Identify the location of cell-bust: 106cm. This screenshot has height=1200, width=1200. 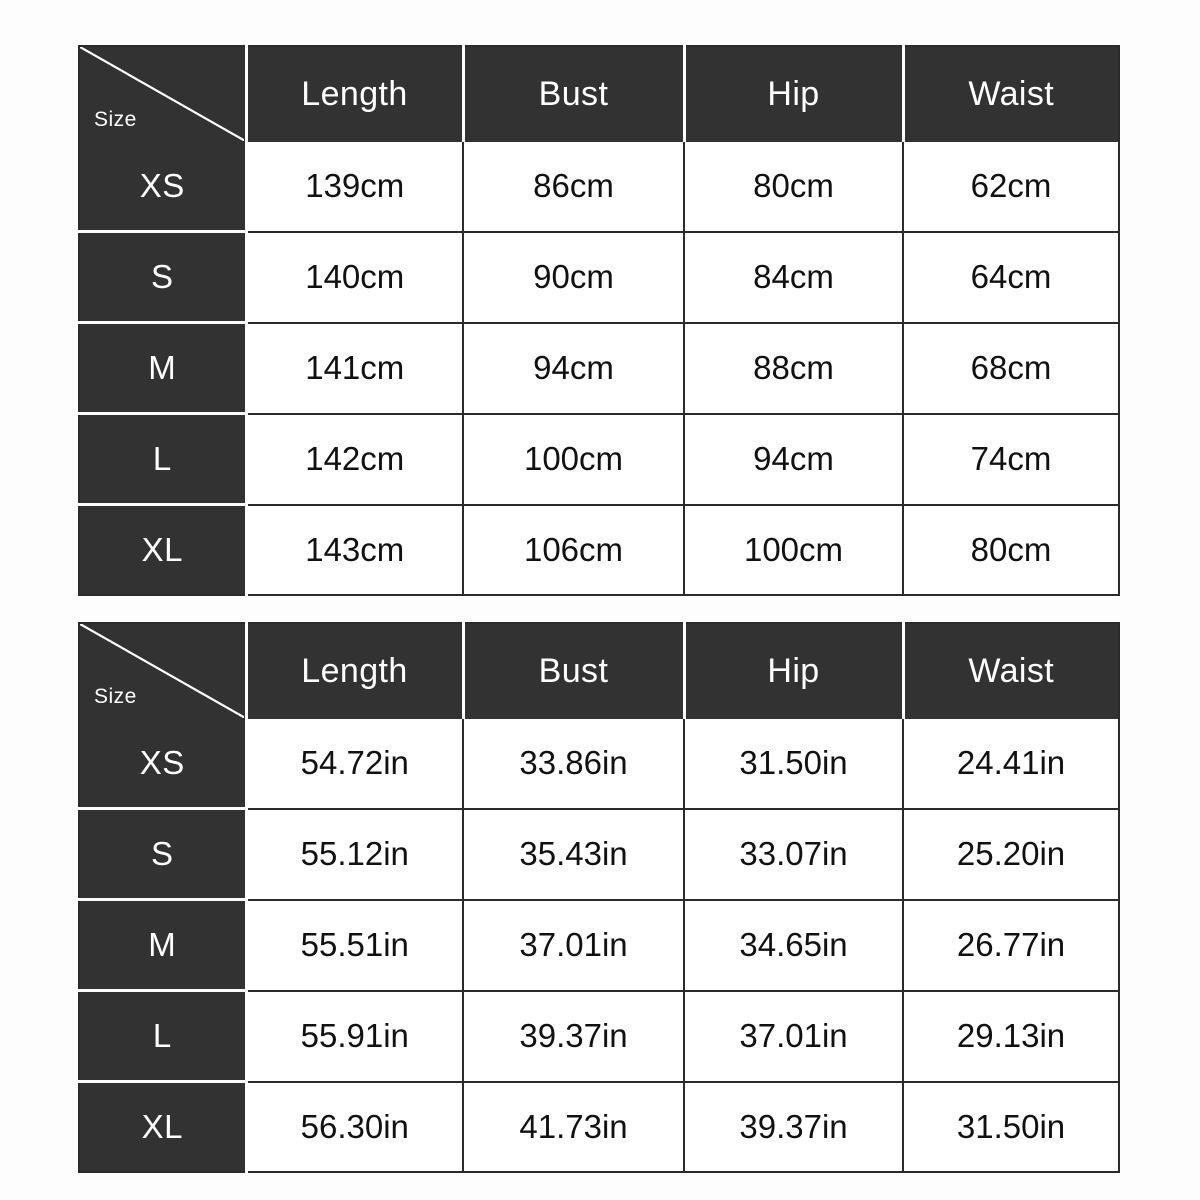
(574, 549).